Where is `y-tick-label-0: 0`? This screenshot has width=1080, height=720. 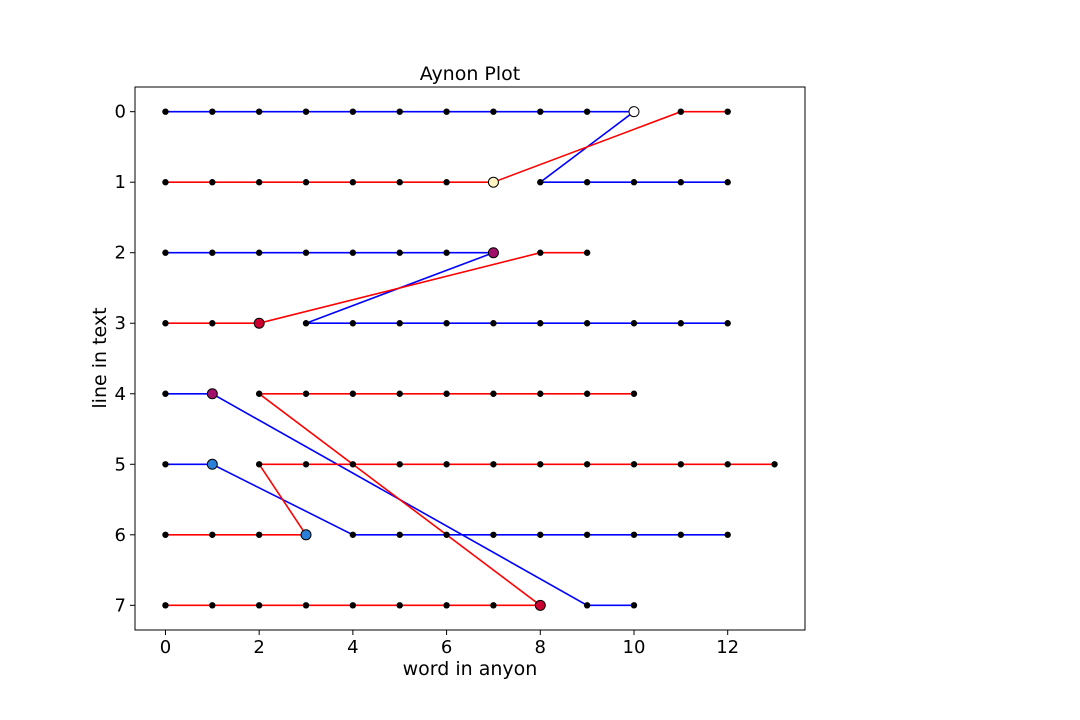 y-tick-label-0: 0 is located at coordinates (120, 112).